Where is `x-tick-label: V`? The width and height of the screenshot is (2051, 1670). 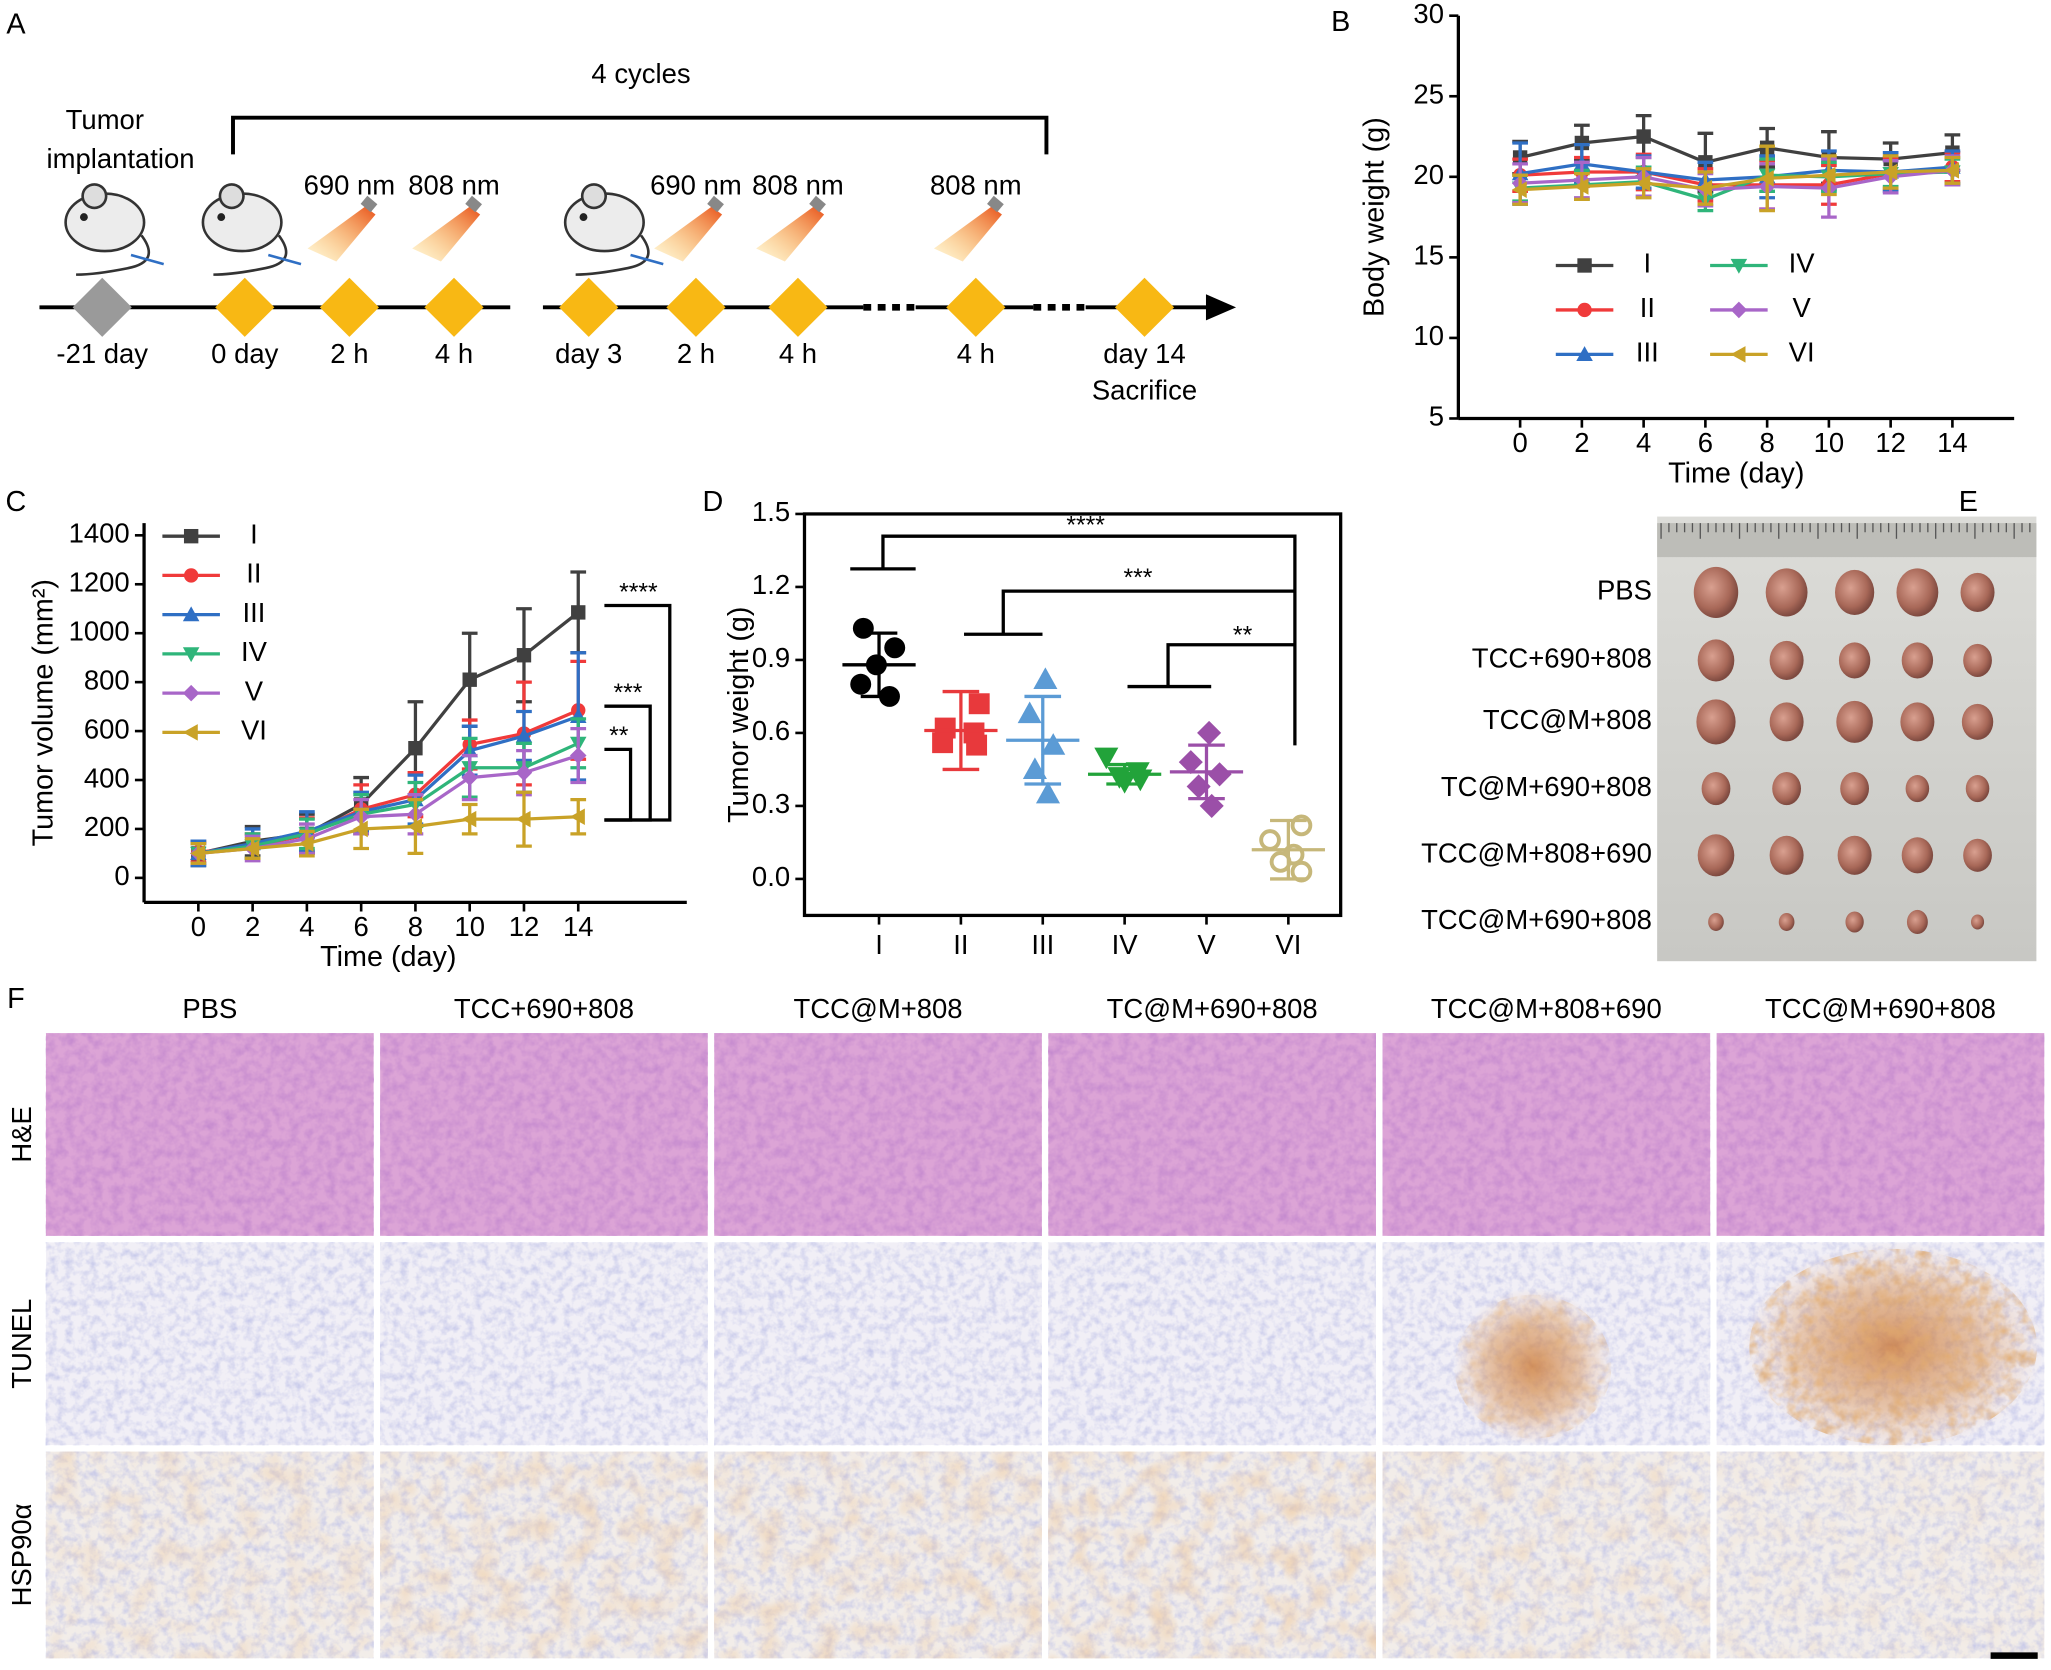 x-tick-label: V is located at coordinates (1206, 944).